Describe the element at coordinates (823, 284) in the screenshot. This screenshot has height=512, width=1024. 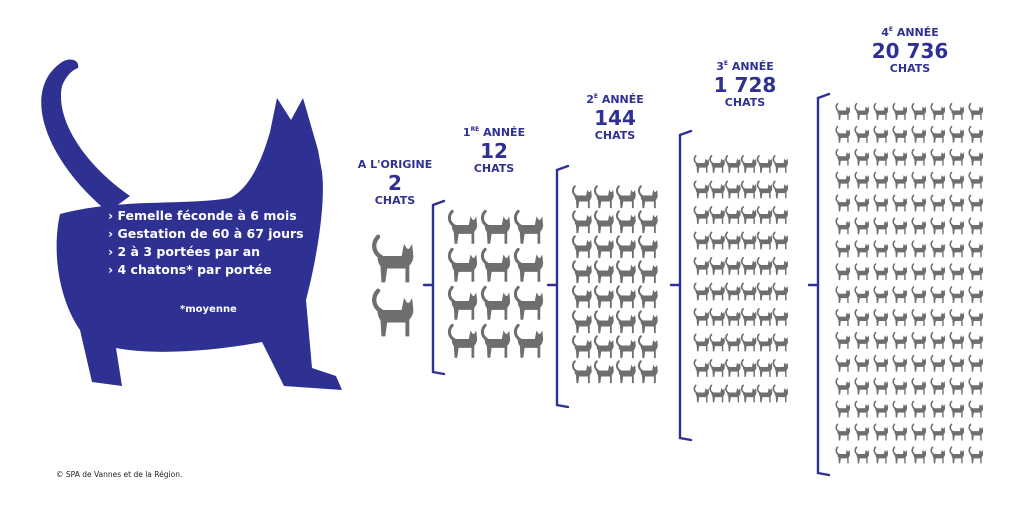
I see `group-bracket` at that location.